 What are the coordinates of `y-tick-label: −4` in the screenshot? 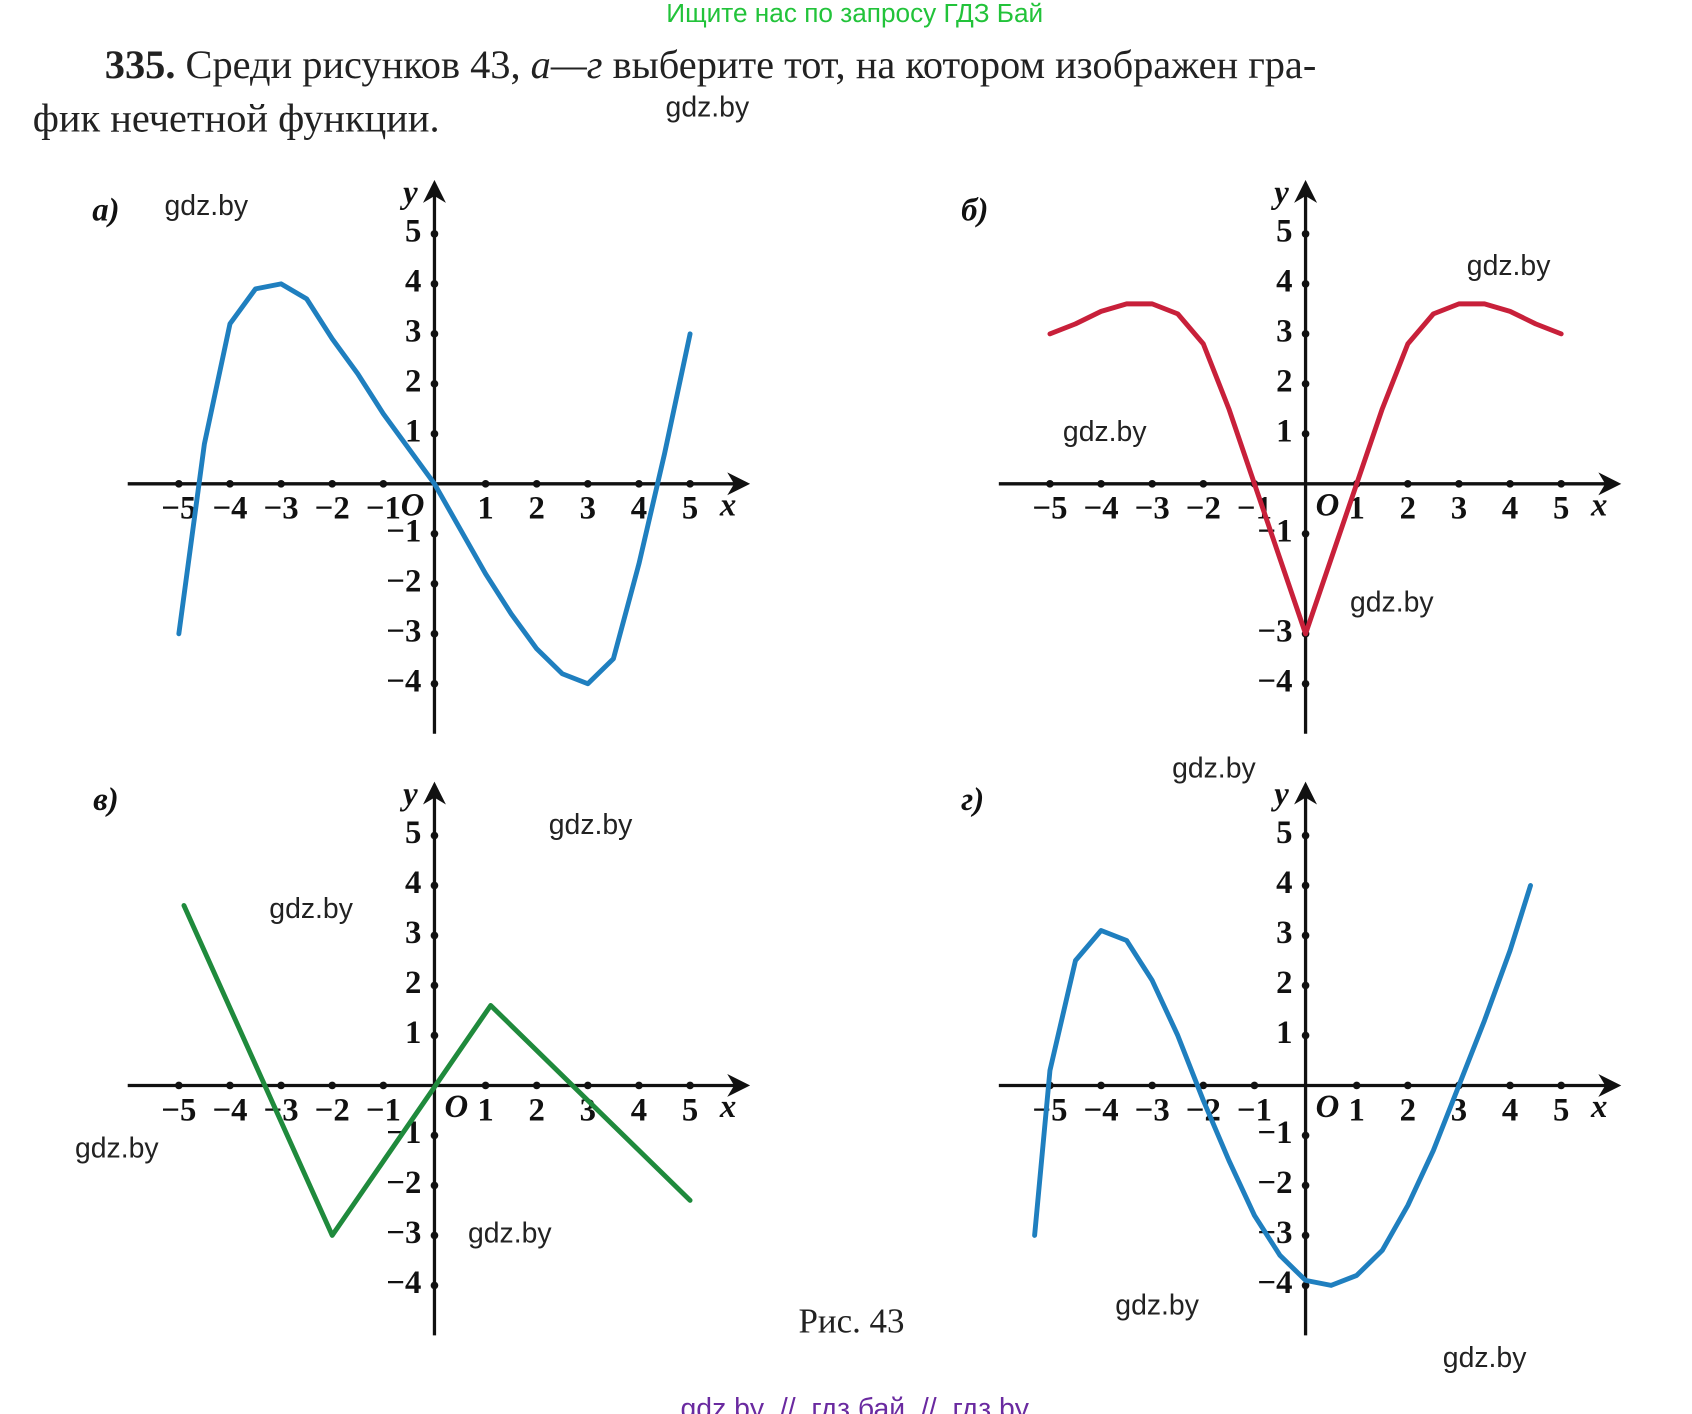 It's located at (1274, 681).